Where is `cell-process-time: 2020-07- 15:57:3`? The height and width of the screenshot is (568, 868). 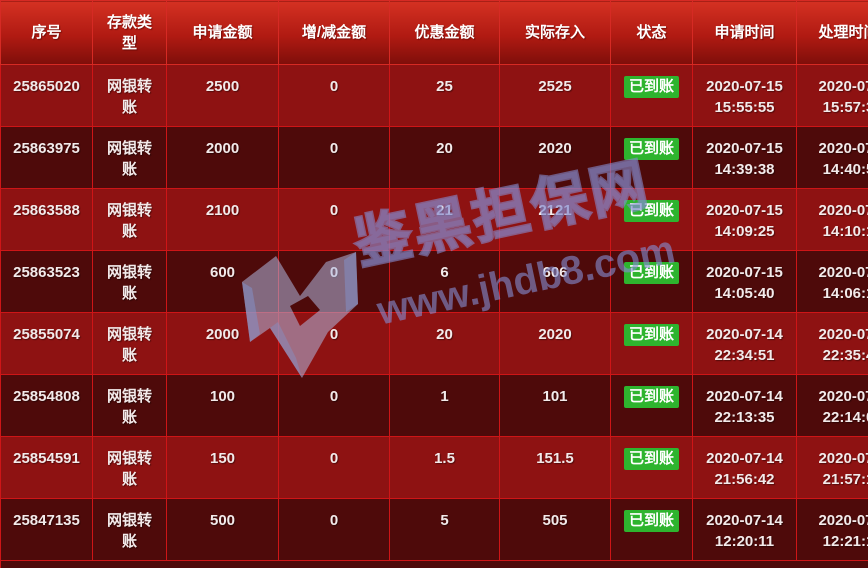
cell-process-time: 2020-07- 15:57:3 is located at coordinates (832, 95).